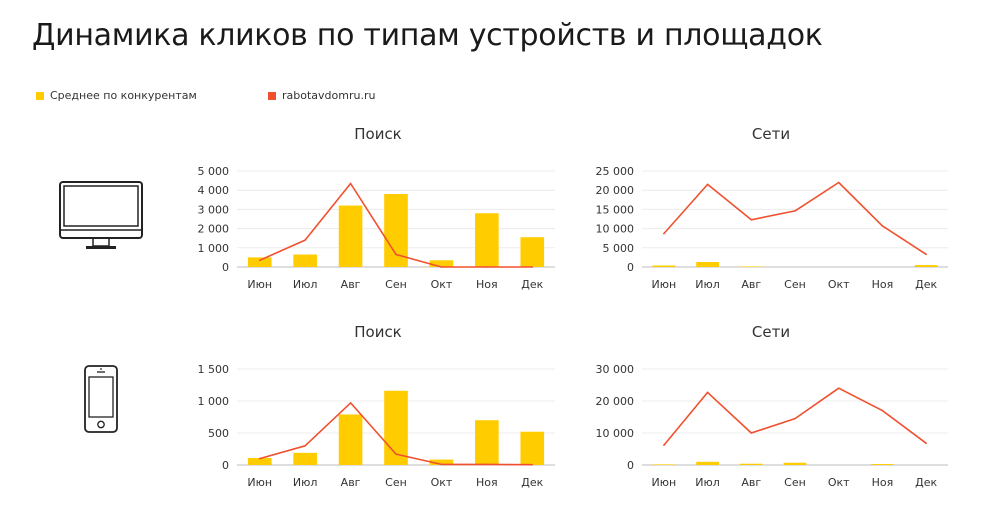 The width and height of the screenshot is (988, 512). I want to click on legend-swatch-competitors, so click(40, 95).